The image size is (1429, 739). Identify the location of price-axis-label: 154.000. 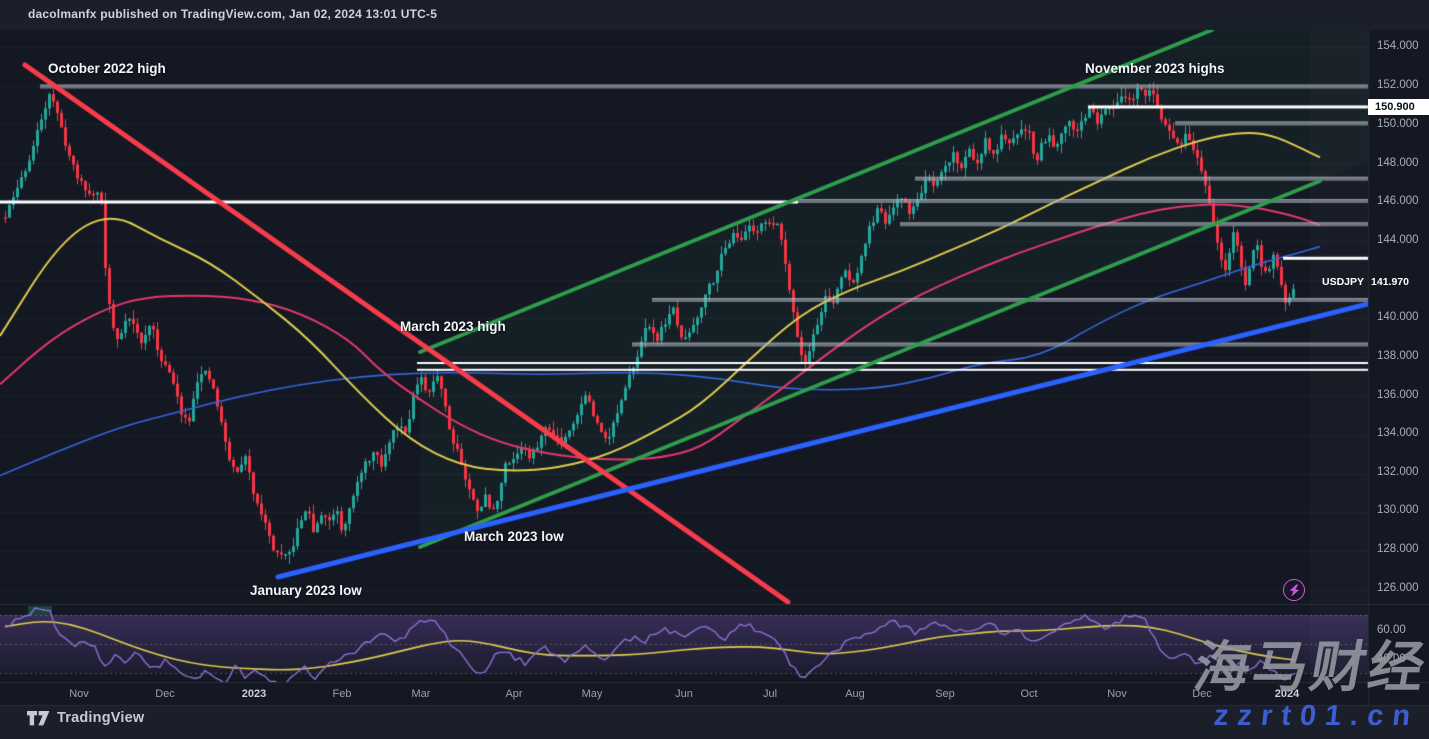
(1398, 46).